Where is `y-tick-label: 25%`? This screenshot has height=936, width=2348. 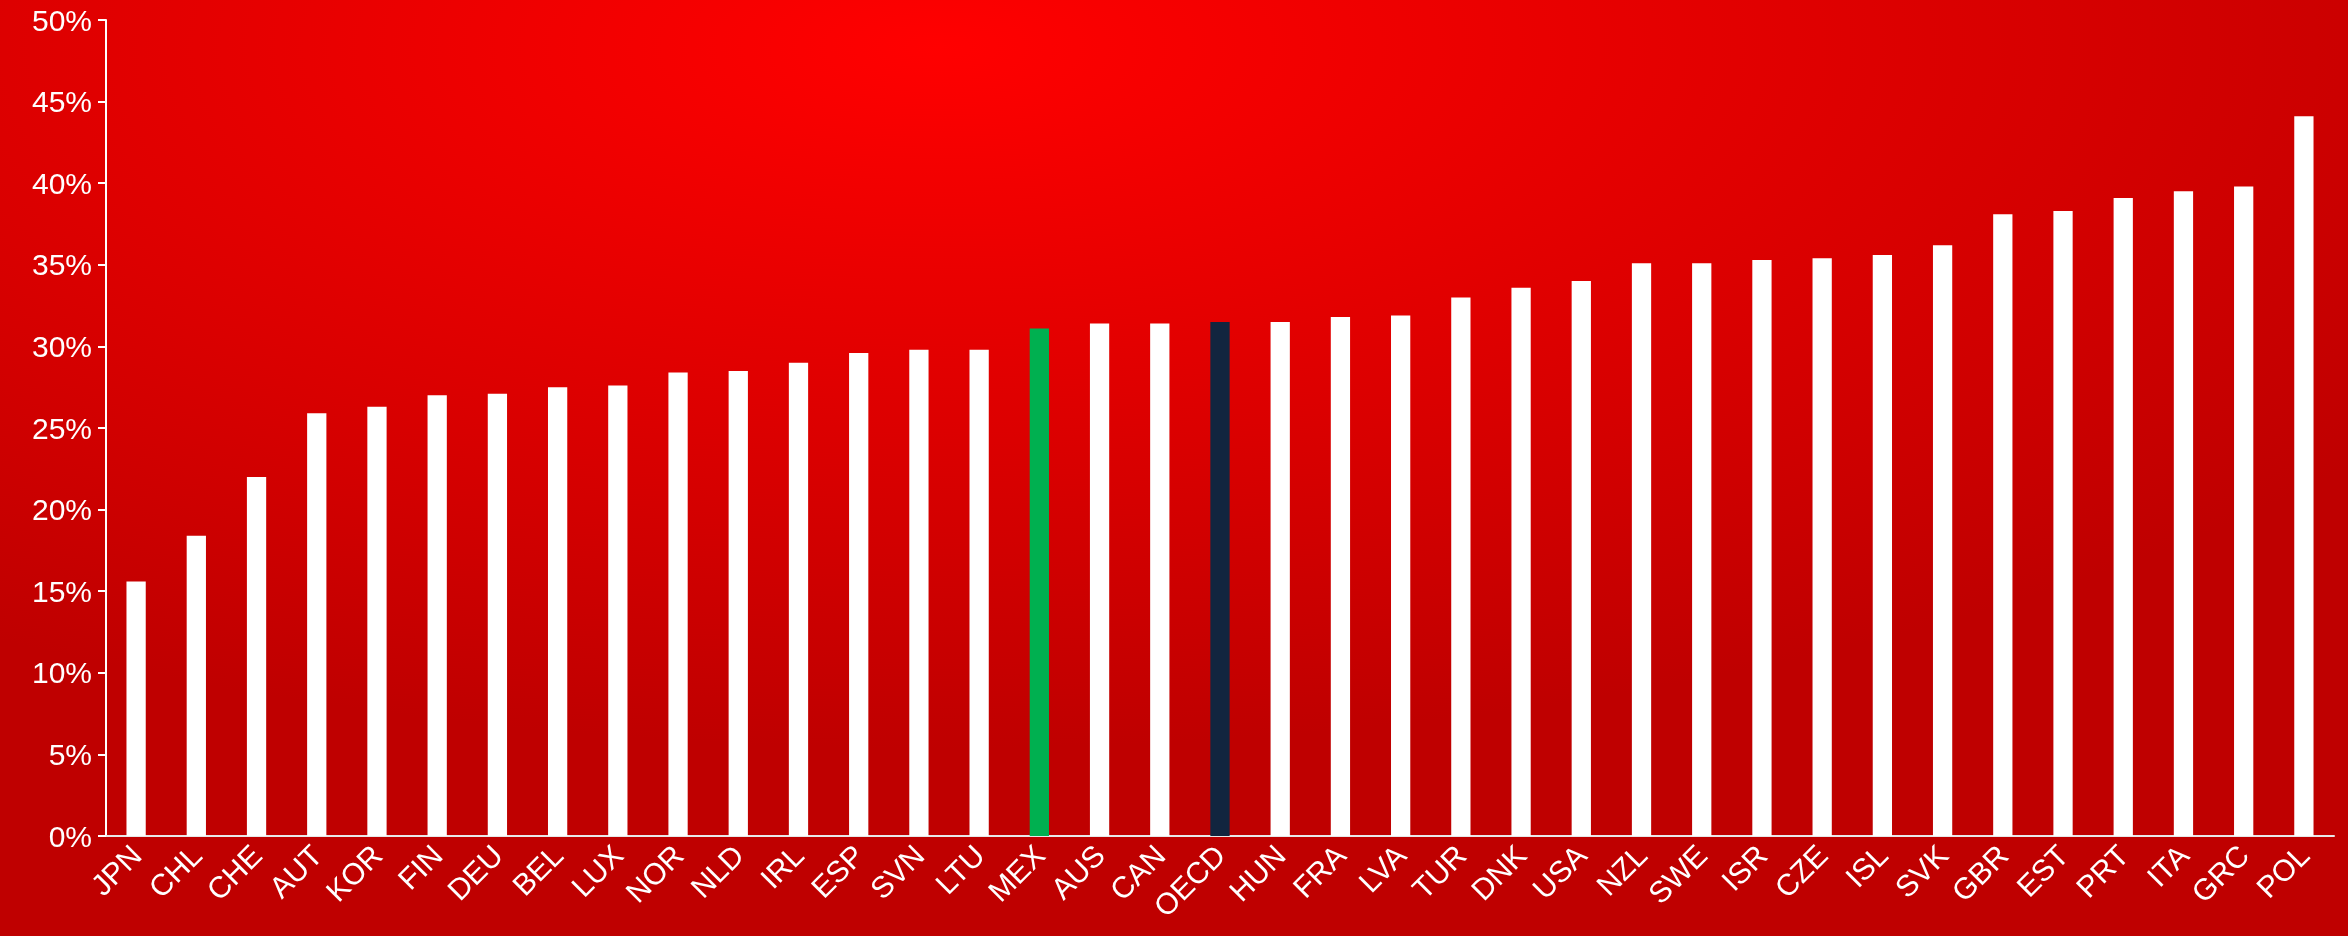
y-tick-label: 25% is located at coordinates (61, 428).